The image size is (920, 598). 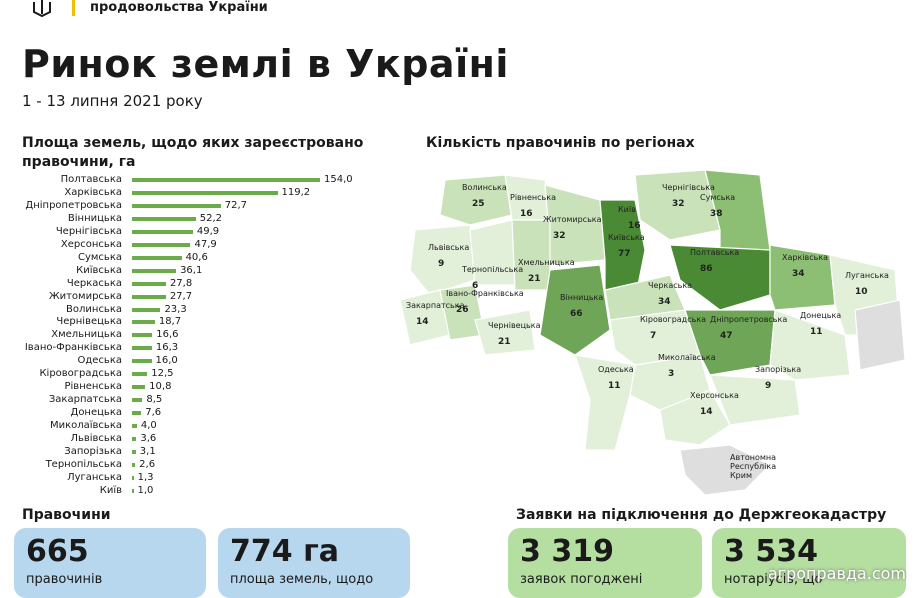 I want to click on region-kharkivska, so click(x=802, y=277).